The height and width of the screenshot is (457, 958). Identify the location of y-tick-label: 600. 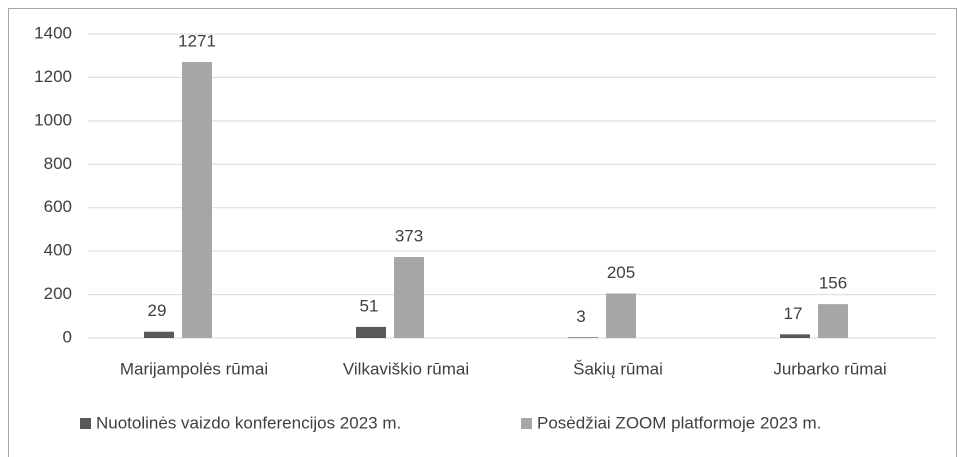
(58, 206).